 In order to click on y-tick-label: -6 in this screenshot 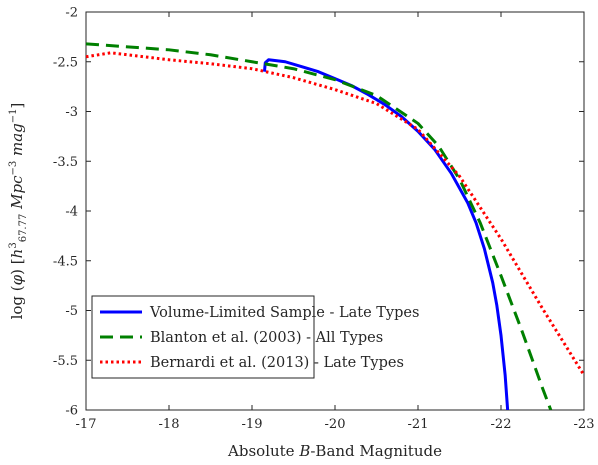, I will do `click(71, 411)`.